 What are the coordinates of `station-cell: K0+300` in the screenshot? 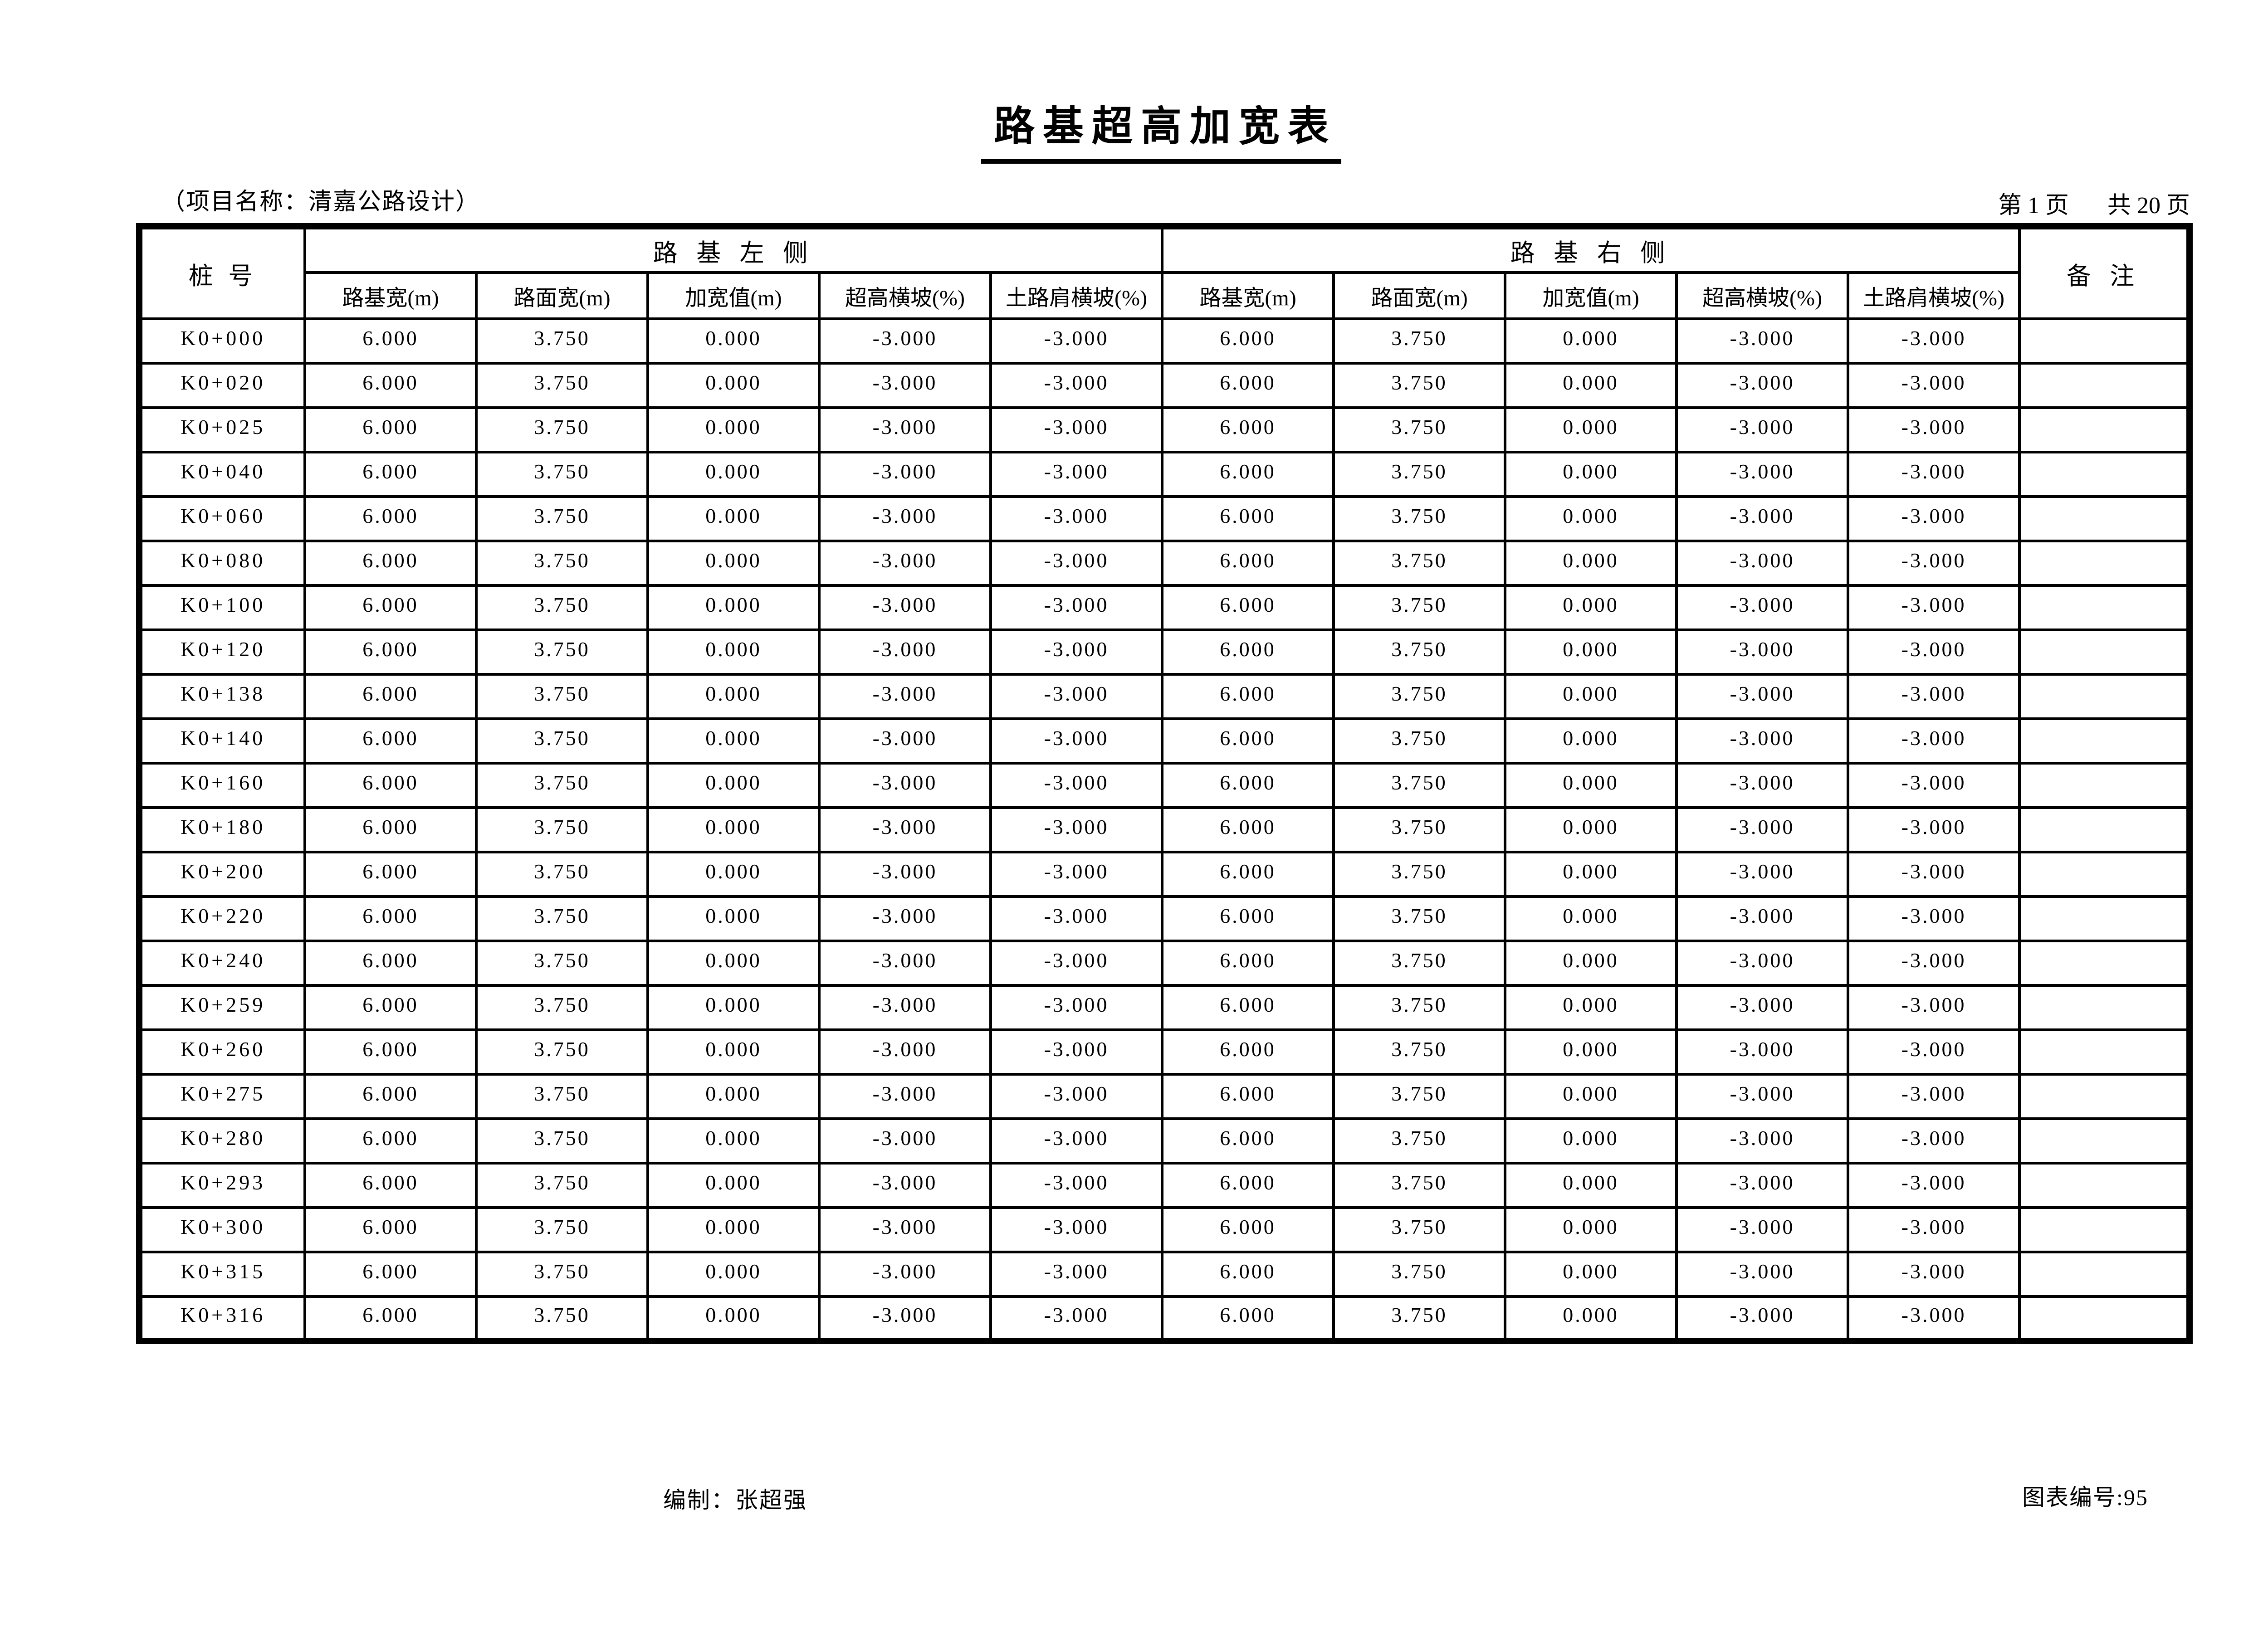 It's located at (222, 1229).